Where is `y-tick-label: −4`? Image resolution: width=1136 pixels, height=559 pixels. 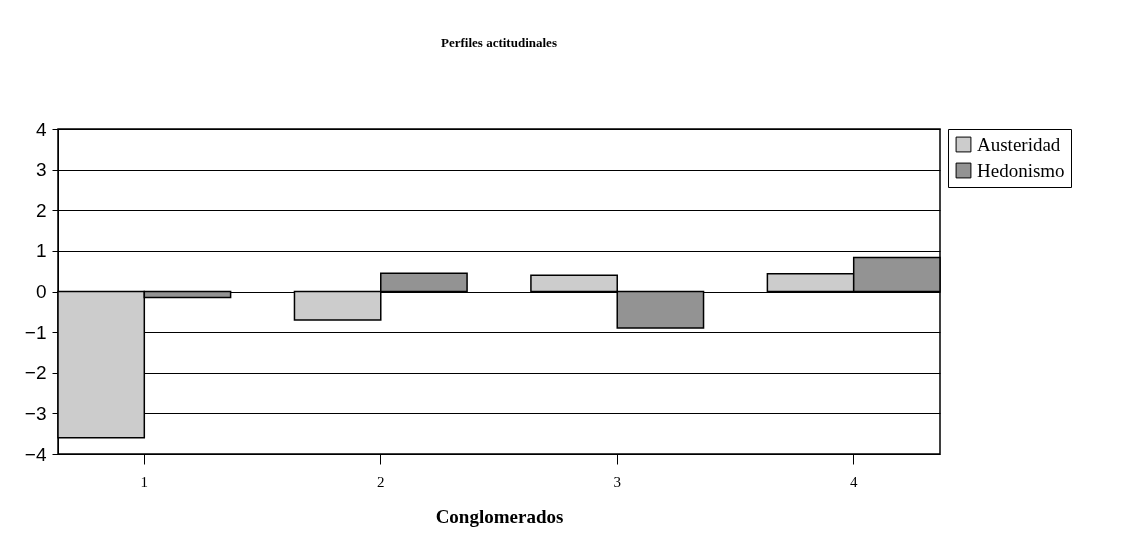 y-tick-label: −4 is located at coordinates (35, 454).